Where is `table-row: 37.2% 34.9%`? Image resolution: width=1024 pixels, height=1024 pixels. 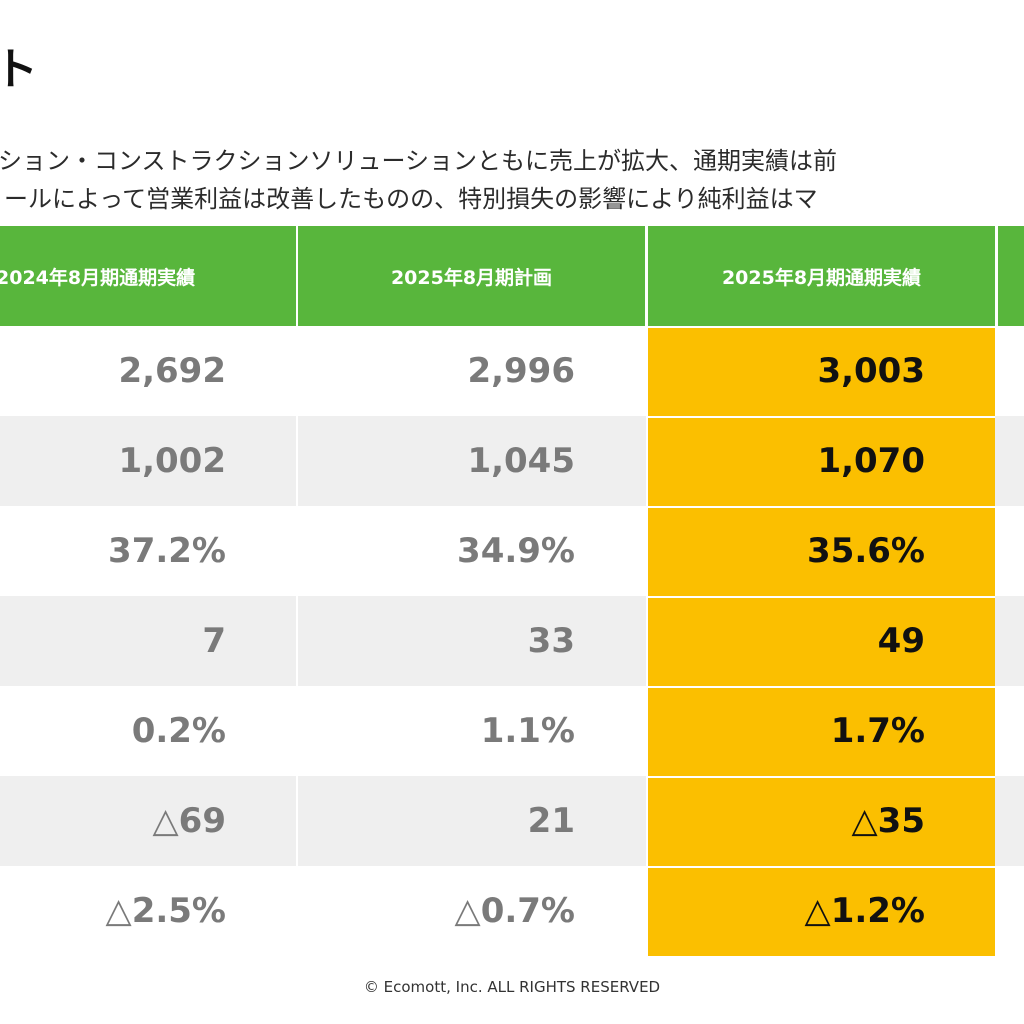 table-row: 37.2% 34.9% is located at coordinates (512, 551).